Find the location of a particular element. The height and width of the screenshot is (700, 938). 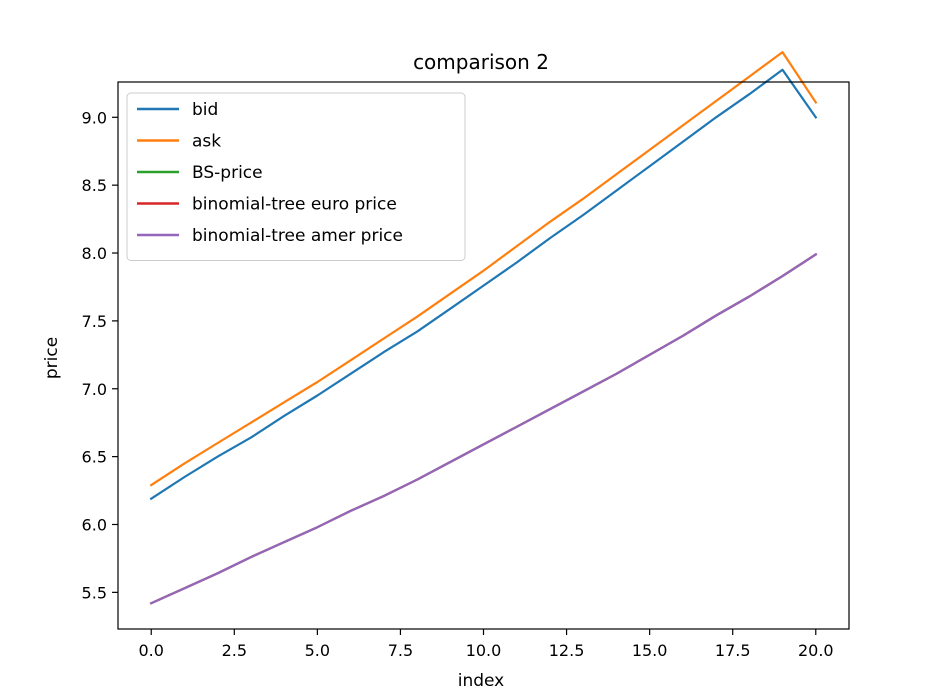

y-axis: 5.5 6.0 6.5 7.0 7.5 8.0 8.5 9.0 is located at coordinates (100, 355).